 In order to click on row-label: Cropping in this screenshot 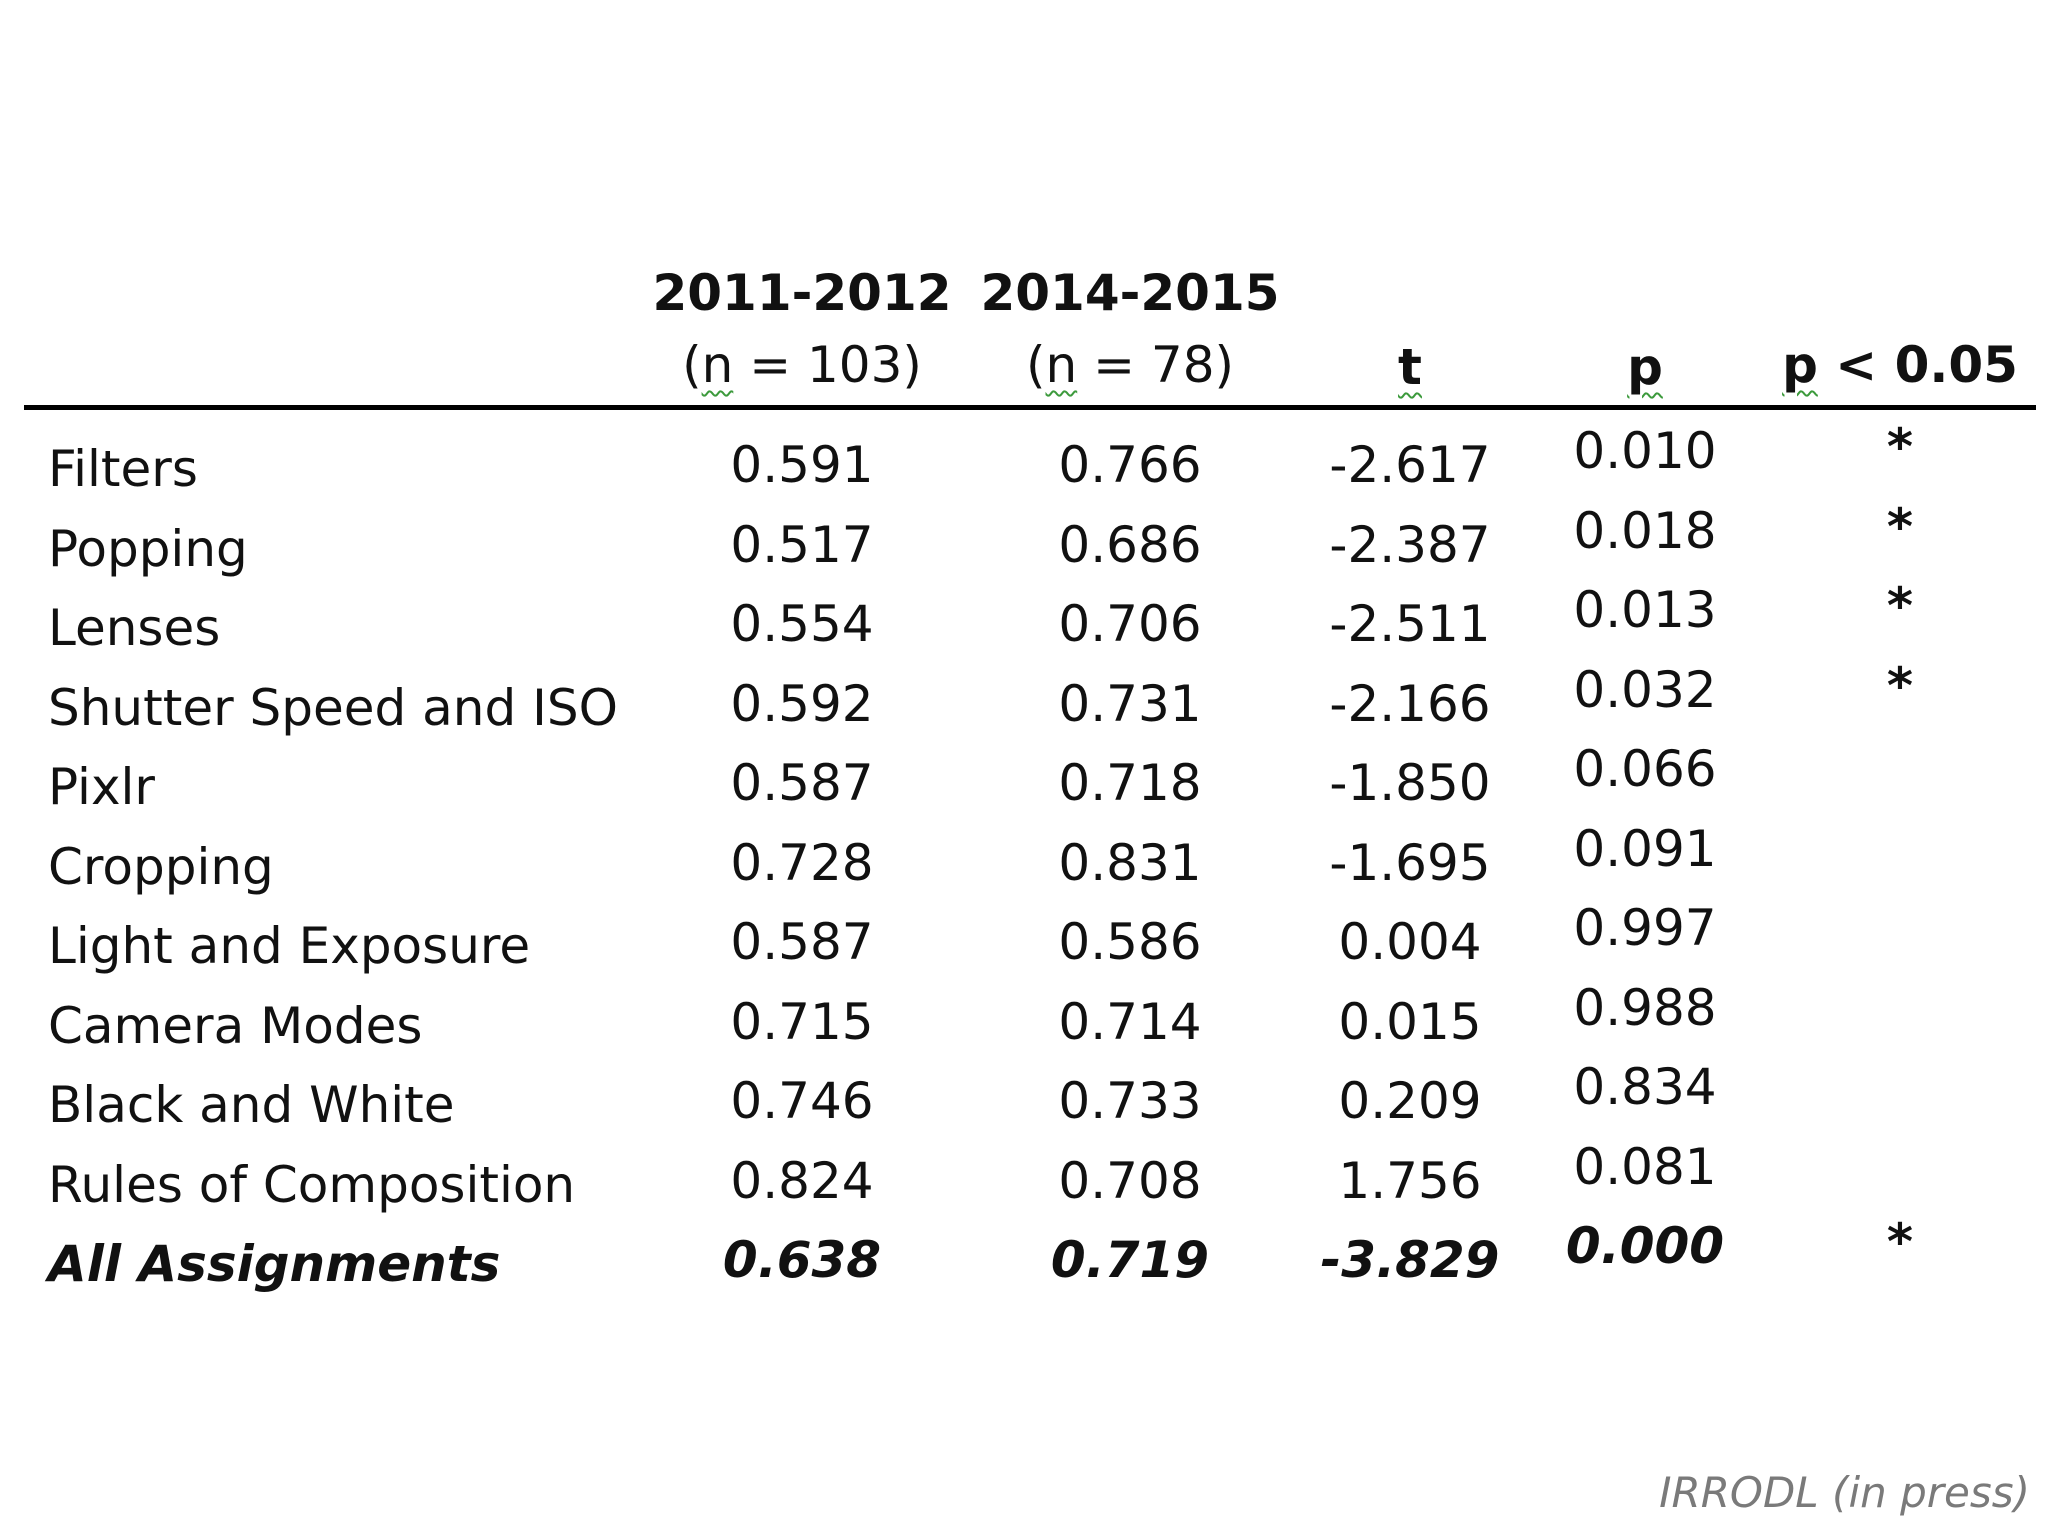, I will do `click(161, 867)`.